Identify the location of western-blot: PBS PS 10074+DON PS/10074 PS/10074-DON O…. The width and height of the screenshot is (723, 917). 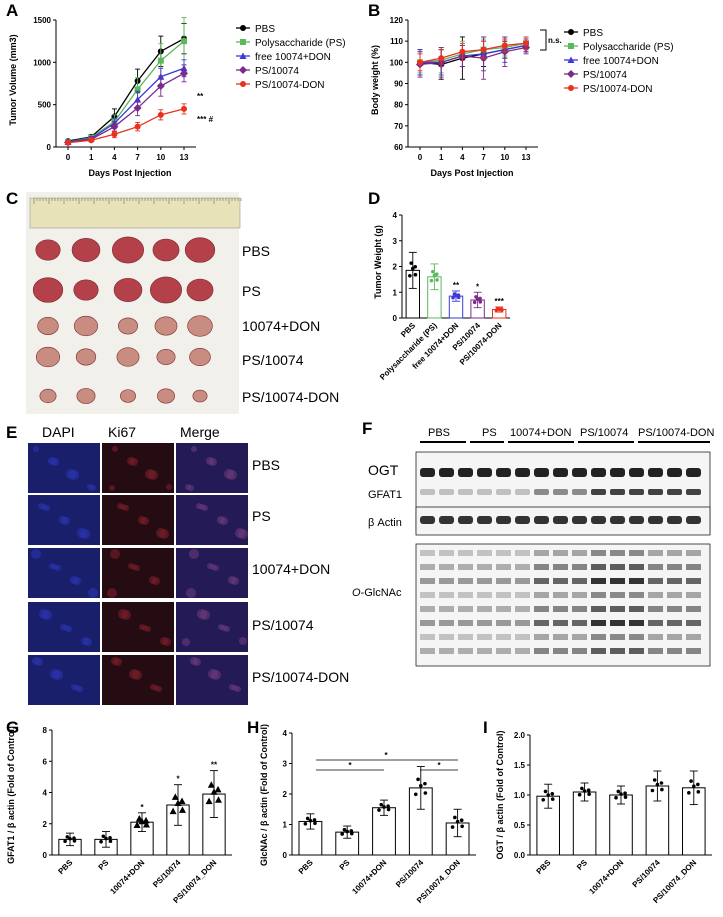
(533, 547).